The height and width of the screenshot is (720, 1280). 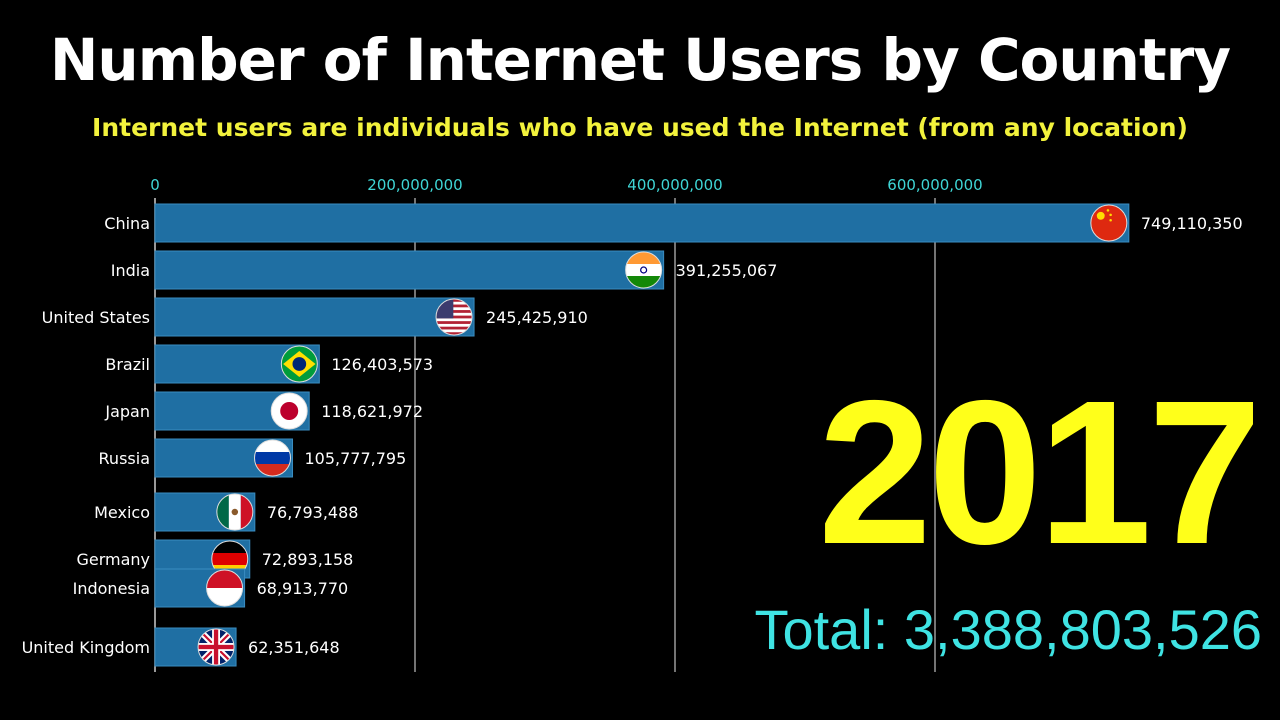 I want to click on value-label: 118,621,972, so click(x=372, y=411).